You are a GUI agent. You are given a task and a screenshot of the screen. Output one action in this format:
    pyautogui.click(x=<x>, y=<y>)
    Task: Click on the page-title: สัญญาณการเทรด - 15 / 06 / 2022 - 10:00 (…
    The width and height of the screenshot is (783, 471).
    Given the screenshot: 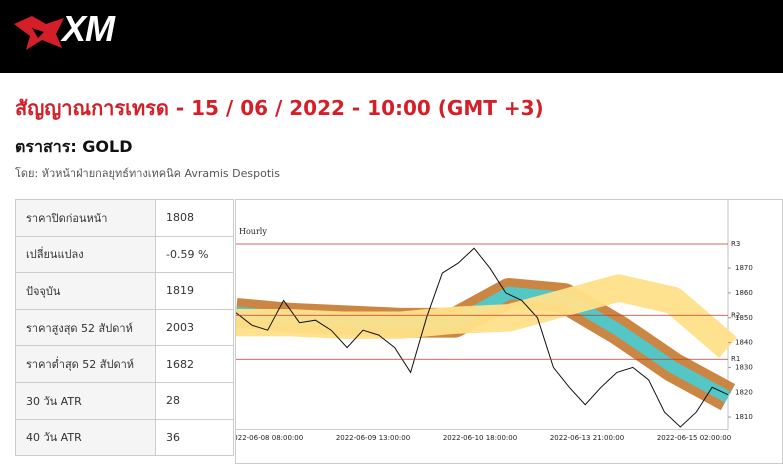 What is the action you would take?
    pyautogui.click(x=279, y=108)
    